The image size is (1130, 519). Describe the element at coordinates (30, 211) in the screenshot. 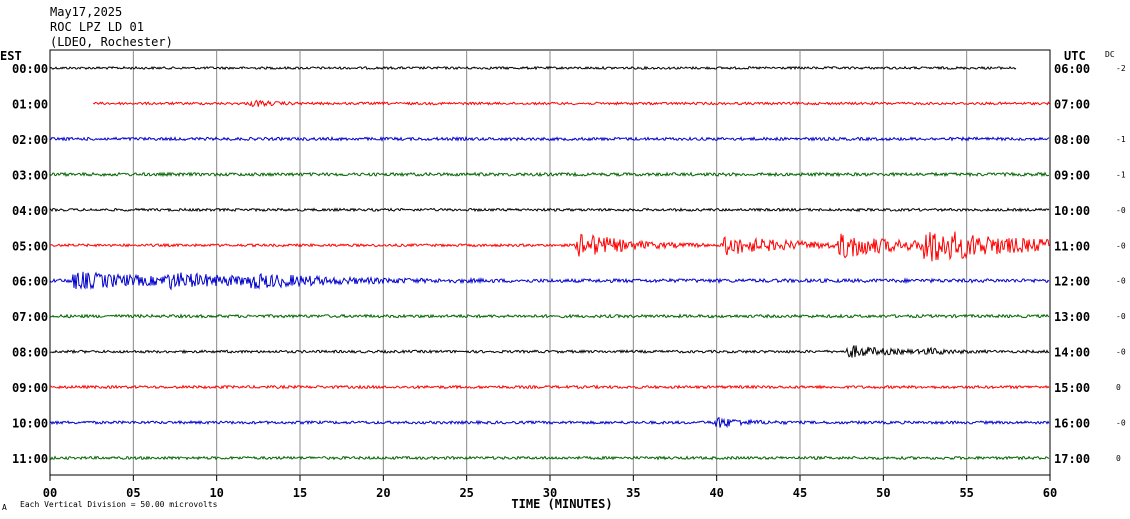

I see `est-hour-label: 04:00` at that location.